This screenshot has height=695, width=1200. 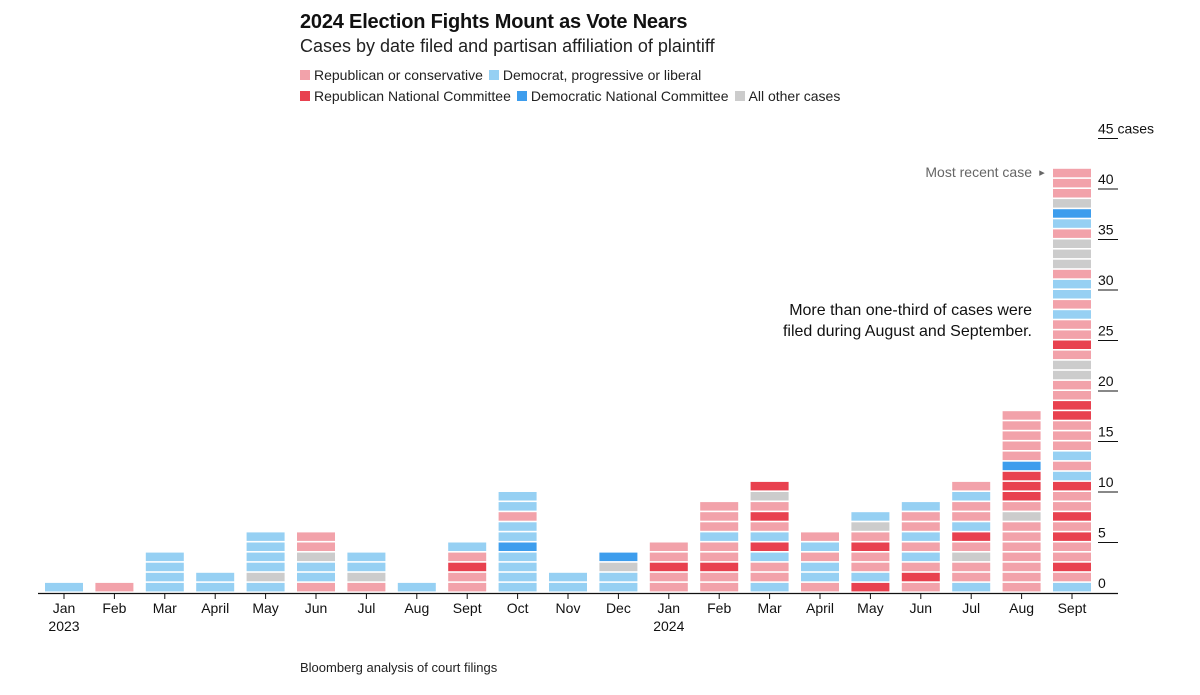 What do you see at coordinates (739, 96) in the screenshot?
I see `legend-swatch-other` at bounding box center [739, 96].